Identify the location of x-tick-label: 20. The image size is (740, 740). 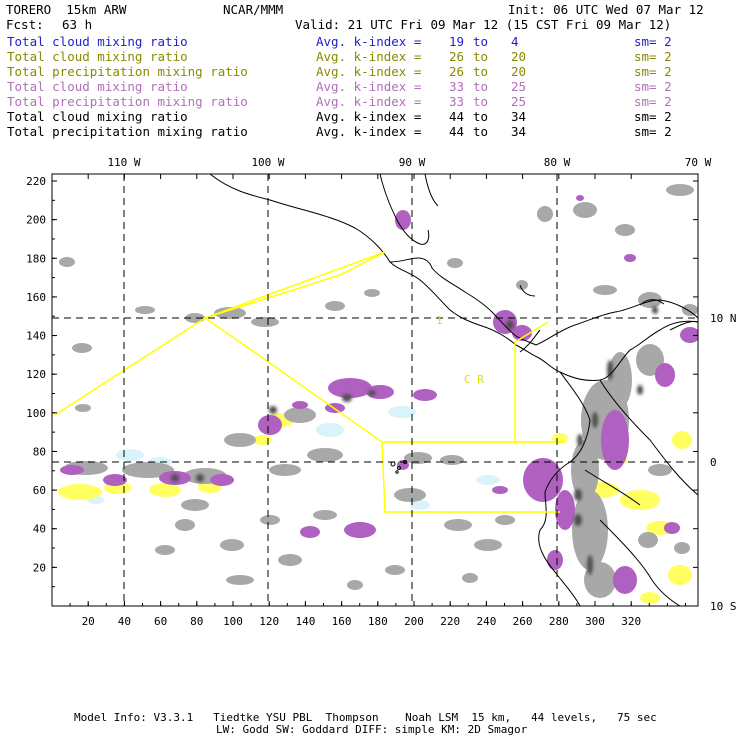
(88, 621).